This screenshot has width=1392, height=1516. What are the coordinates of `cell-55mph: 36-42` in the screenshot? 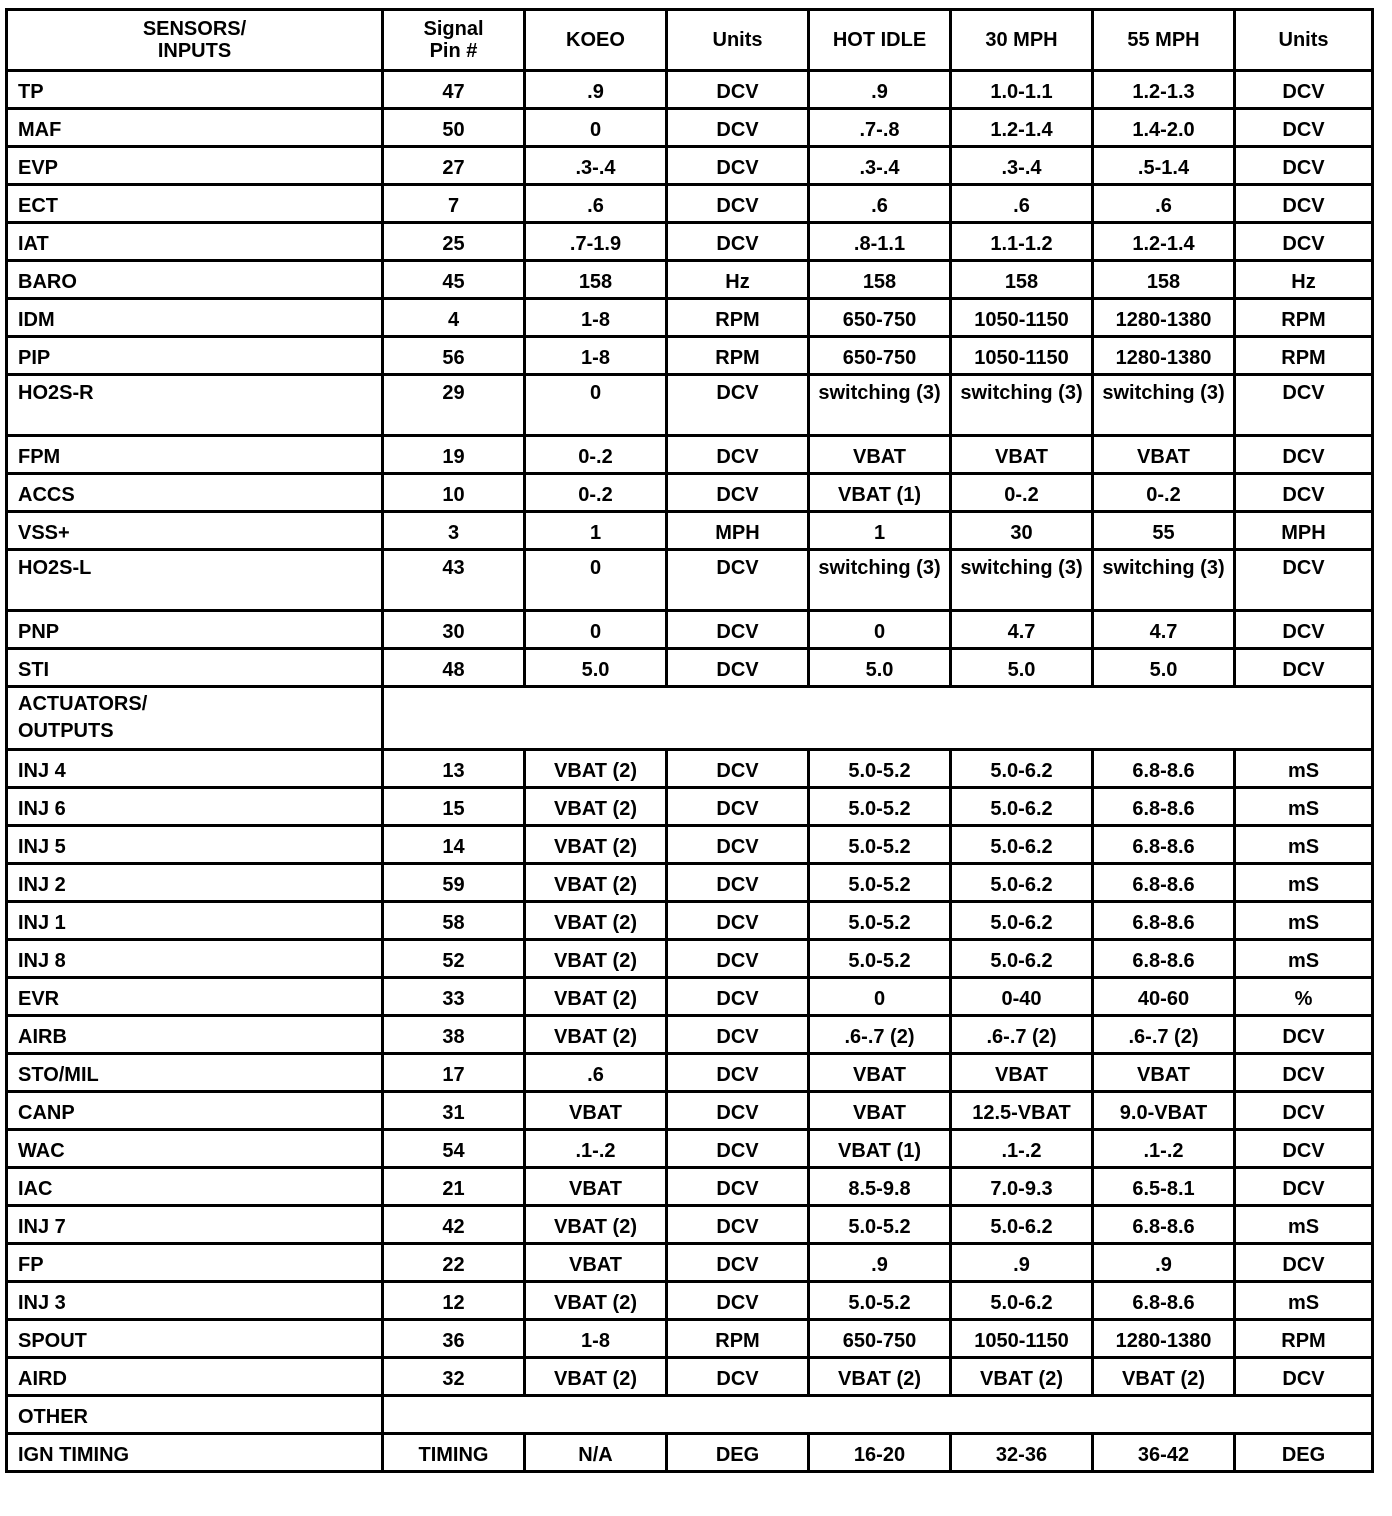 It's located at (1163, 1452).